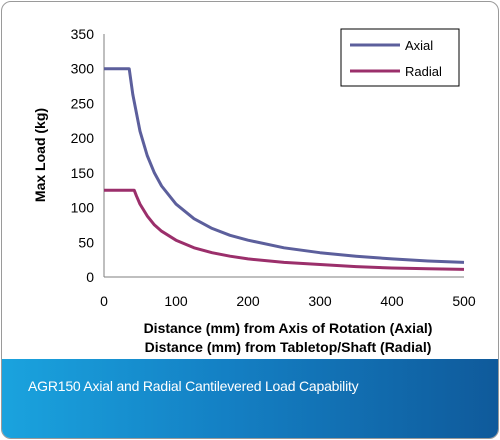 The width and height of the screenshot is (500, 440). I want to click on x-tick-label: 0, so click(104, 301).